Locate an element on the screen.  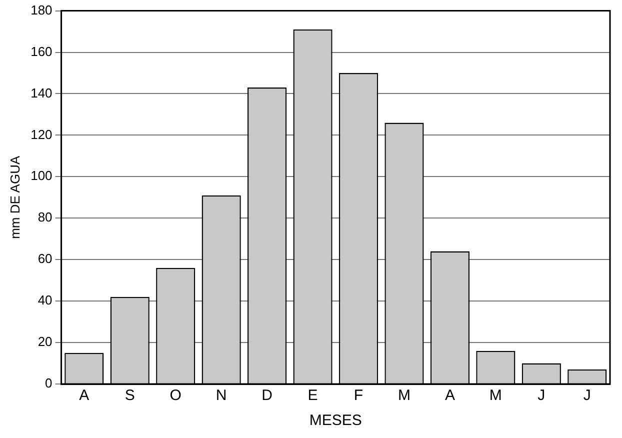
y-tick-label: 0 is located at coordinates (48, 383).